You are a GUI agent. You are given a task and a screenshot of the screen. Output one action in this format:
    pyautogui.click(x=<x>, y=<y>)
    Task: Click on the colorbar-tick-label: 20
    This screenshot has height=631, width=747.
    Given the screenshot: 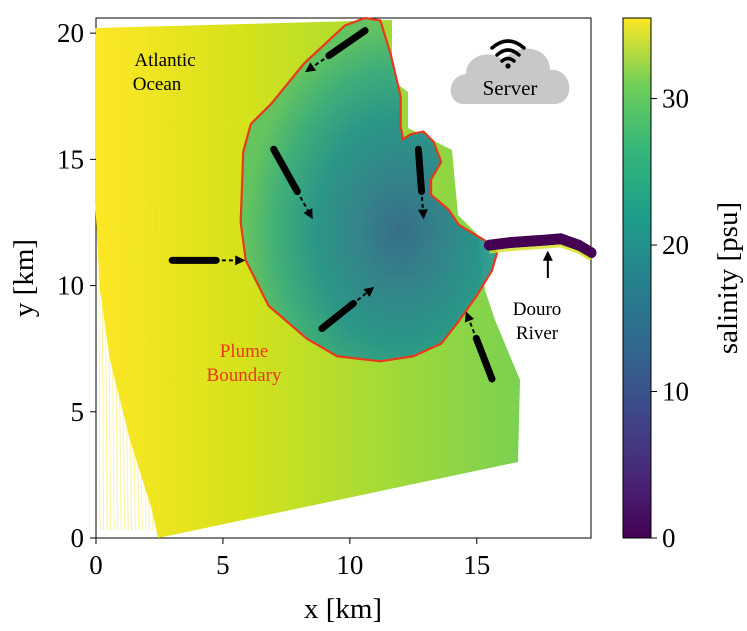 What is the action you would take?
    pyautogui.click(x=675, y=245)
    